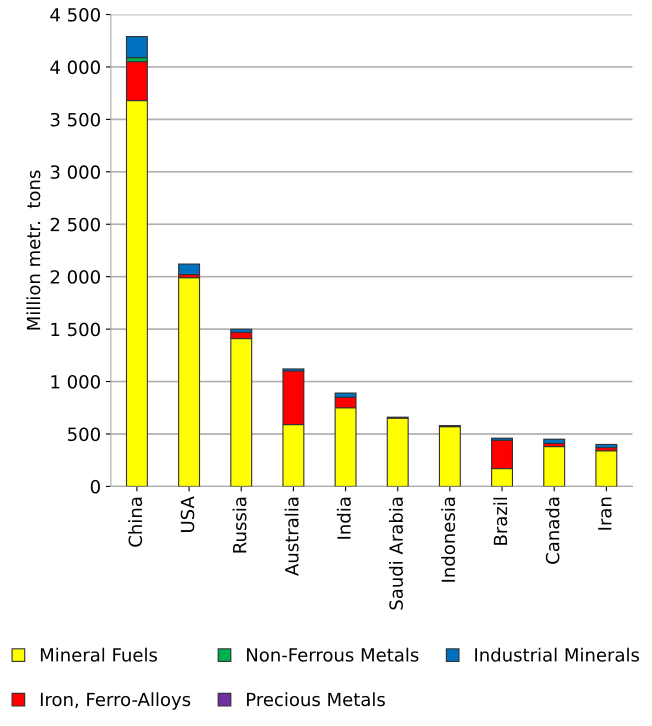 The width and height of the screenshot is (652, 726). I want to click on legend-label: Precious Metals, so click(316, 699).